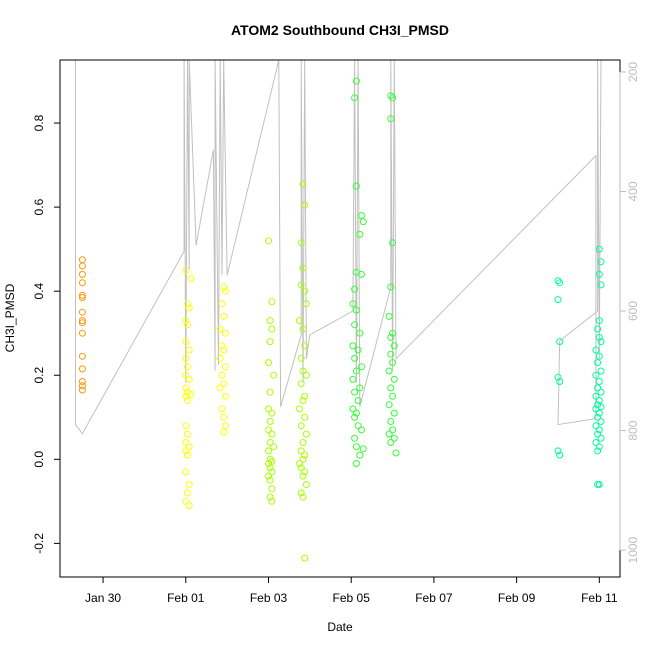 This screenshot has height=650, width=650. What do you see at coordinates (434, 598) in the screenshot?
I see `x-tick-label: Feb 07` at bounding box center [434, 598].